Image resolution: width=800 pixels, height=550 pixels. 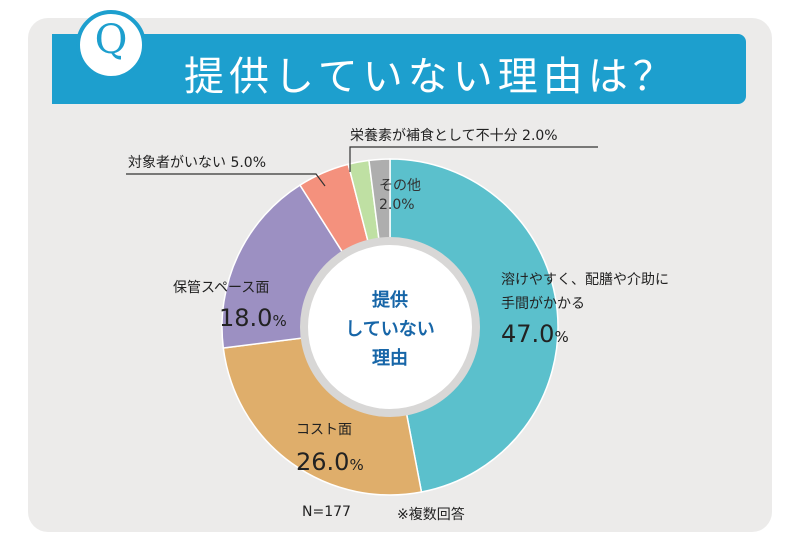 I want to click on center-disc, so click(x=390, y=327).